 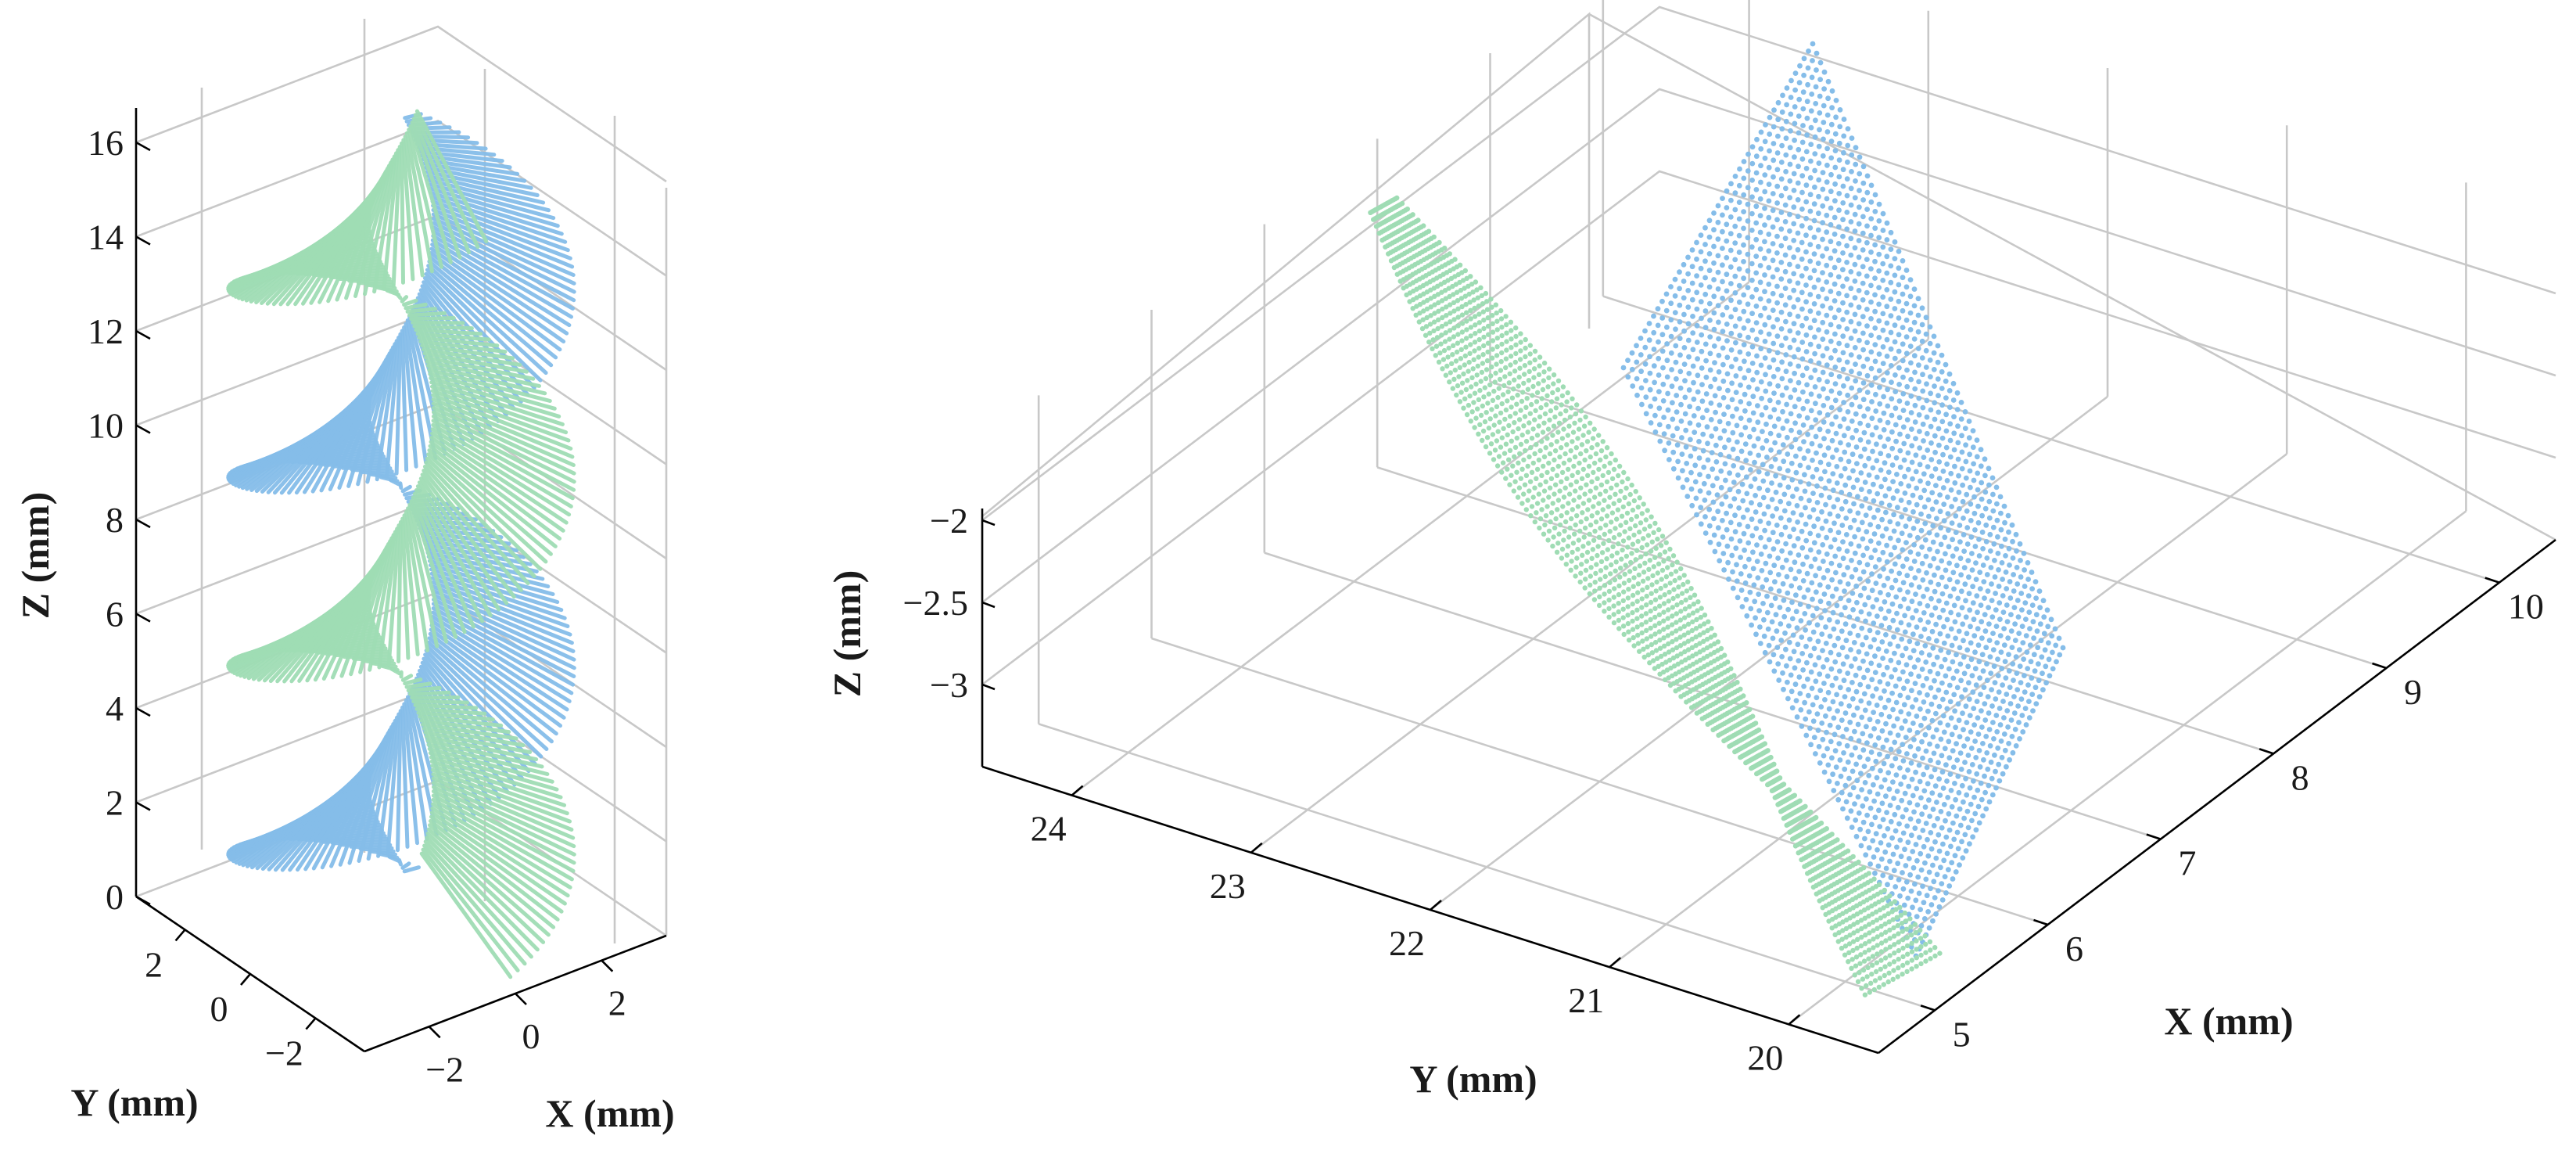 What do you see at coordinates (487, 508) in the screenshot?
I see `series-green-strip` at bounding box center [487, 508].